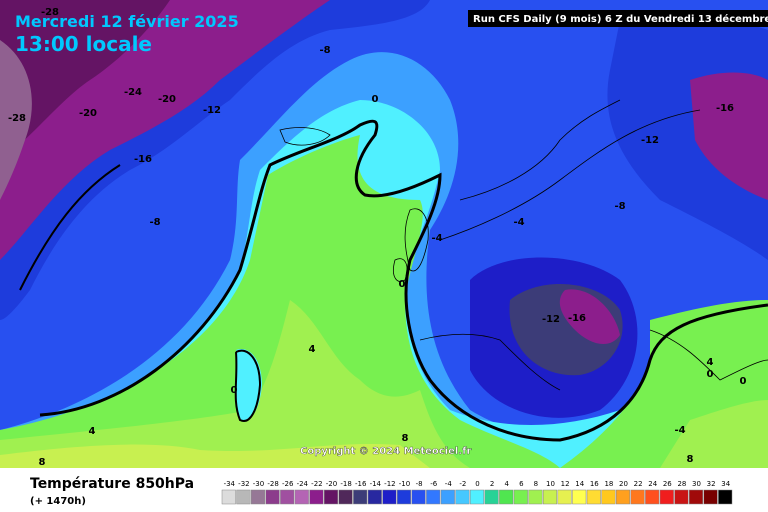  What do you see at coordinates (345, 484) in the screenshot?
I see `legend-label: -18` at bounding box center [345, 484].